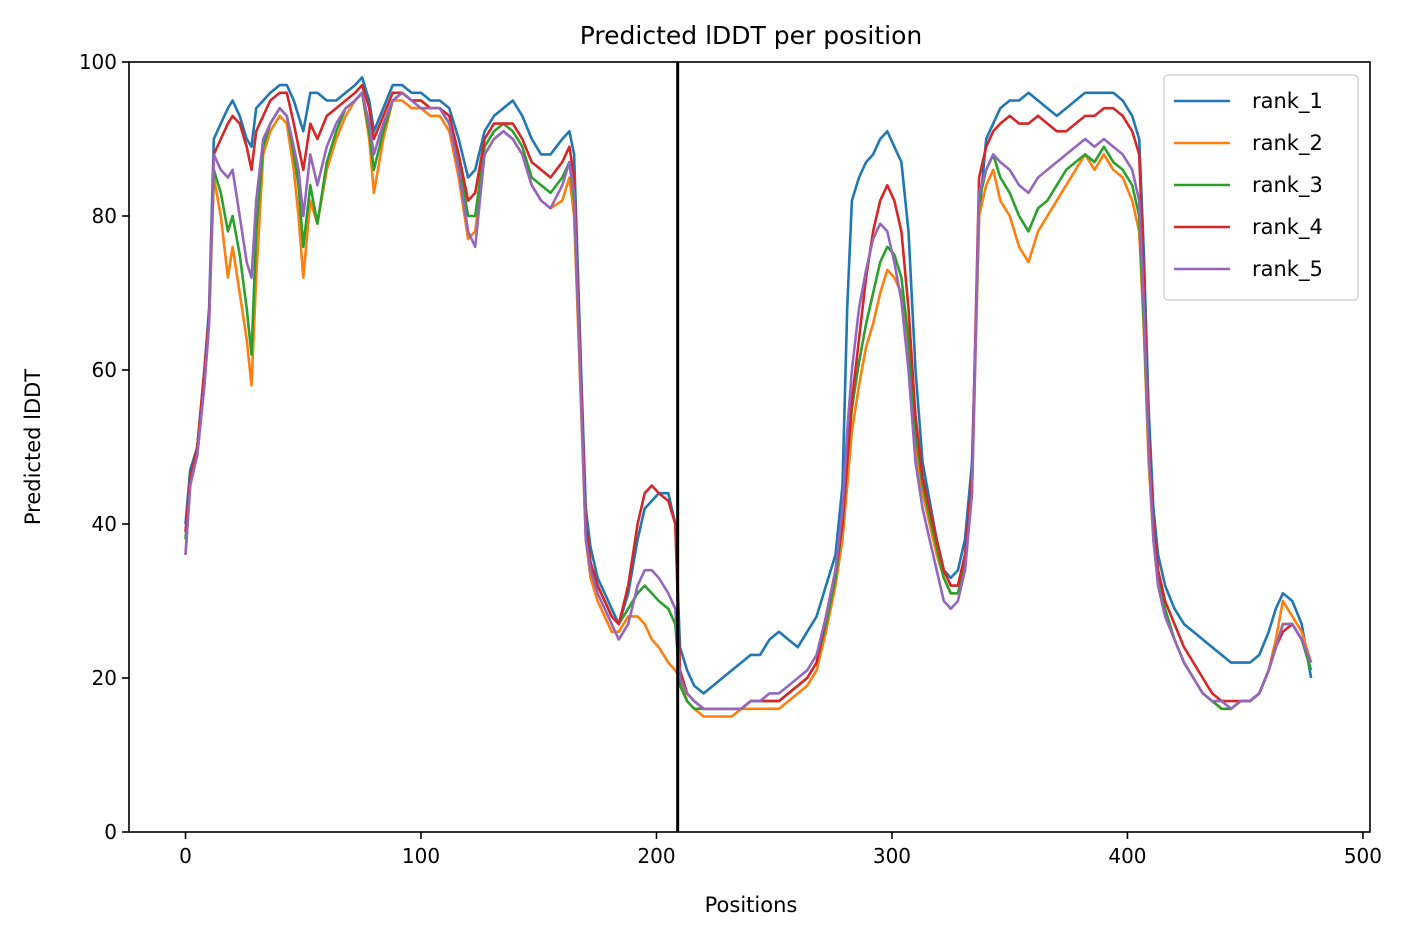 The image size is (1413, 939). What do you see at coordinates (104, 216) in the screenshot?
I see `y-tick-label: 80` at bounding box center [104, 216].